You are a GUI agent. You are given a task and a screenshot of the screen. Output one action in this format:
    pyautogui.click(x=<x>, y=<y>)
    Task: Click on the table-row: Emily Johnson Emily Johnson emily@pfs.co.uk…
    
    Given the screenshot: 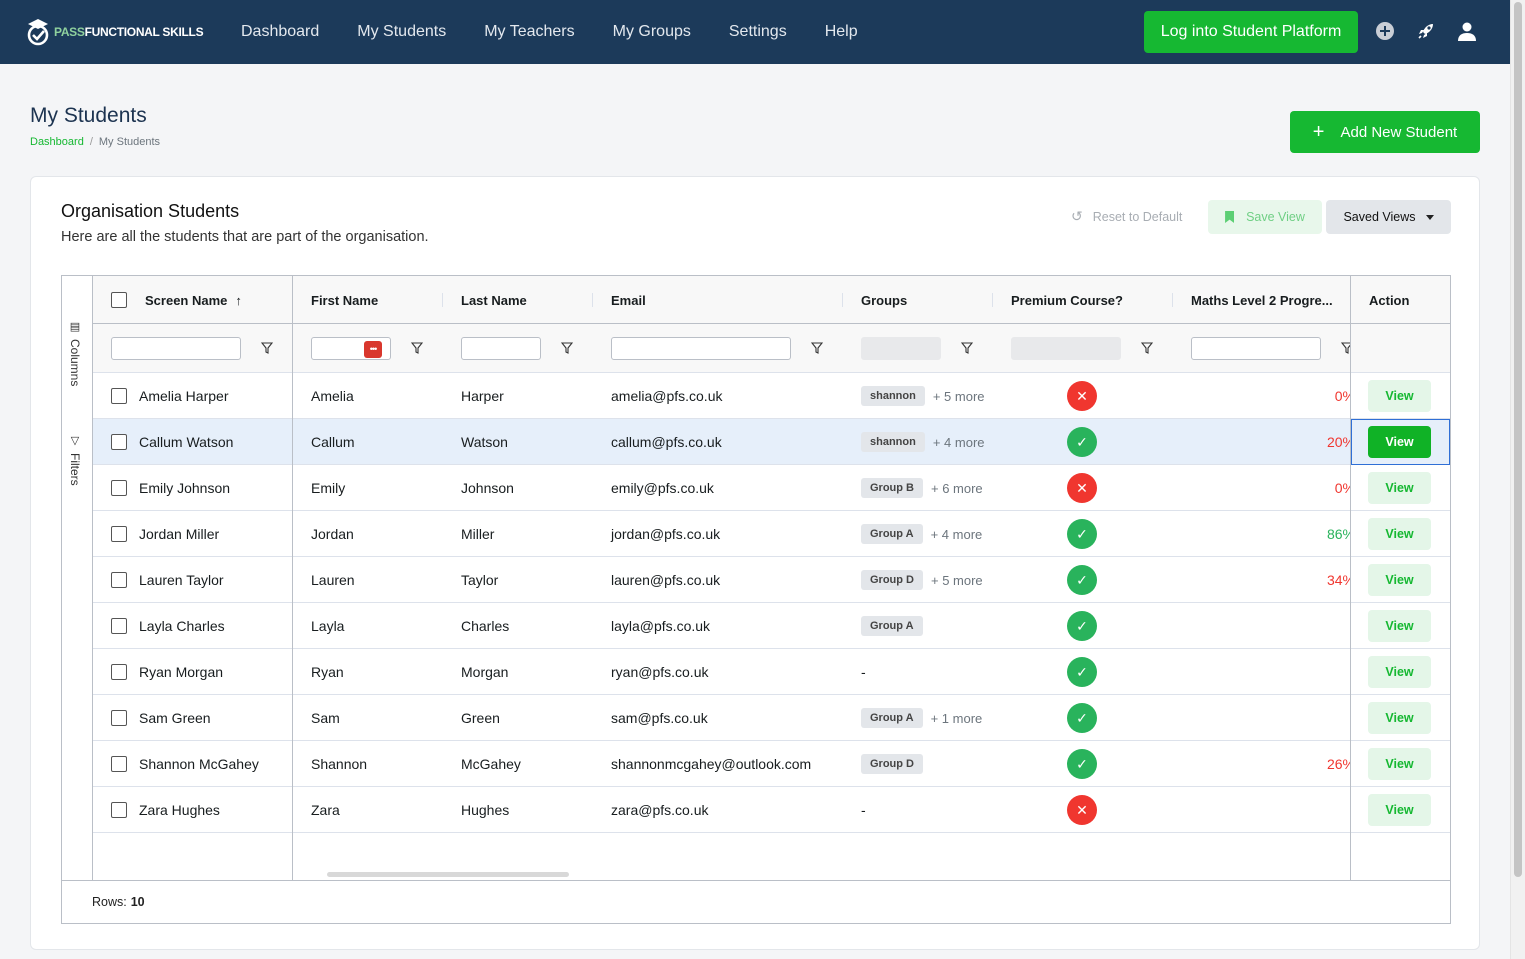 What is the action you would take?
    pyautogui.click(x=771, y=488)
    